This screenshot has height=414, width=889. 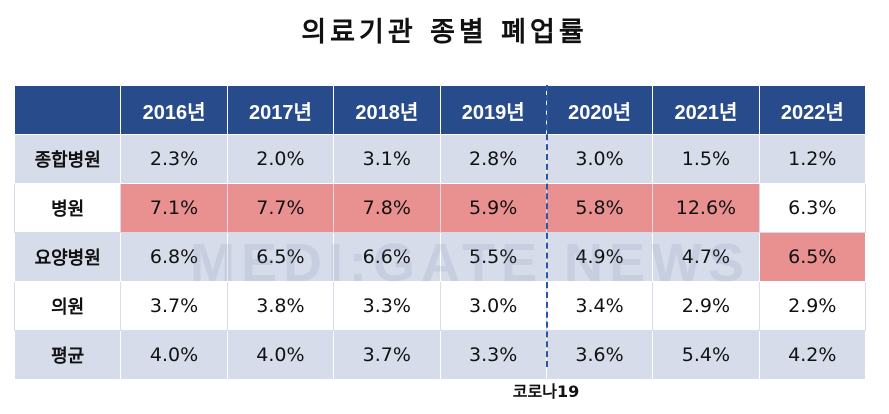 I want to click on table-row: 의원 3.7% 3.8% 3.3% 3.0% 3.4% 2.9% 2.9%, so click(x=440, y=306).